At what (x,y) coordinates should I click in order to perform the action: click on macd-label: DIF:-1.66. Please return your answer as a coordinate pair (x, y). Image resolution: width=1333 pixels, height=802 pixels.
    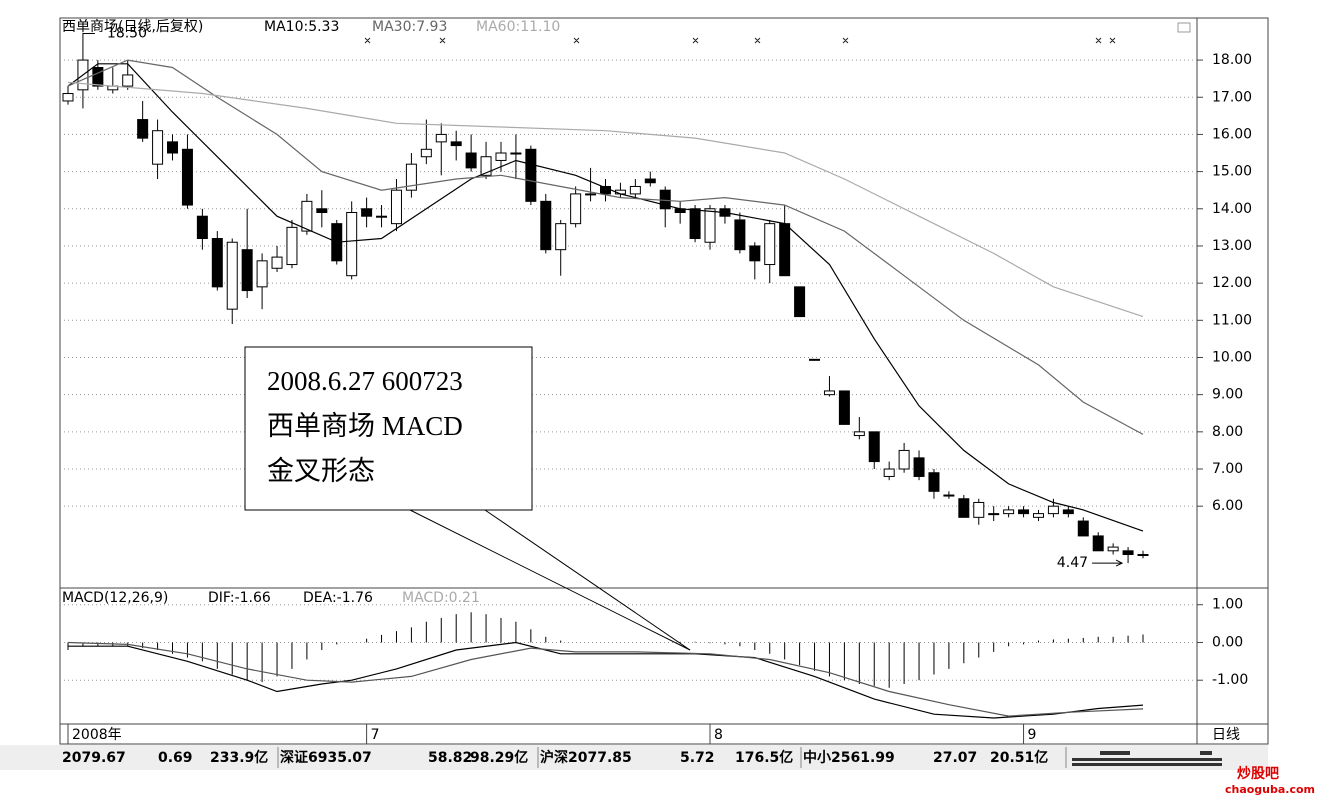
    Looking at the image, I should click on (239, 598).